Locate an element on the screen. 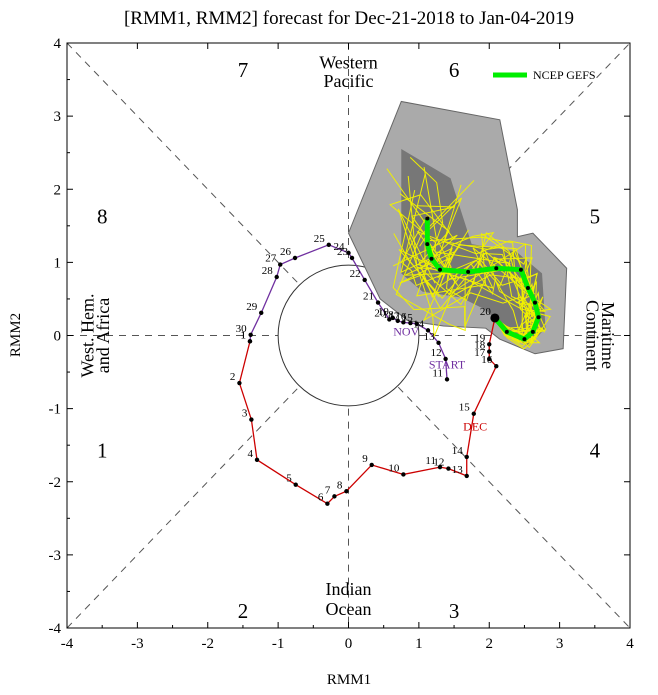 The width and height of the screenshot is (658, 695). phase-label: 3 is located at coordinates (454, 611).